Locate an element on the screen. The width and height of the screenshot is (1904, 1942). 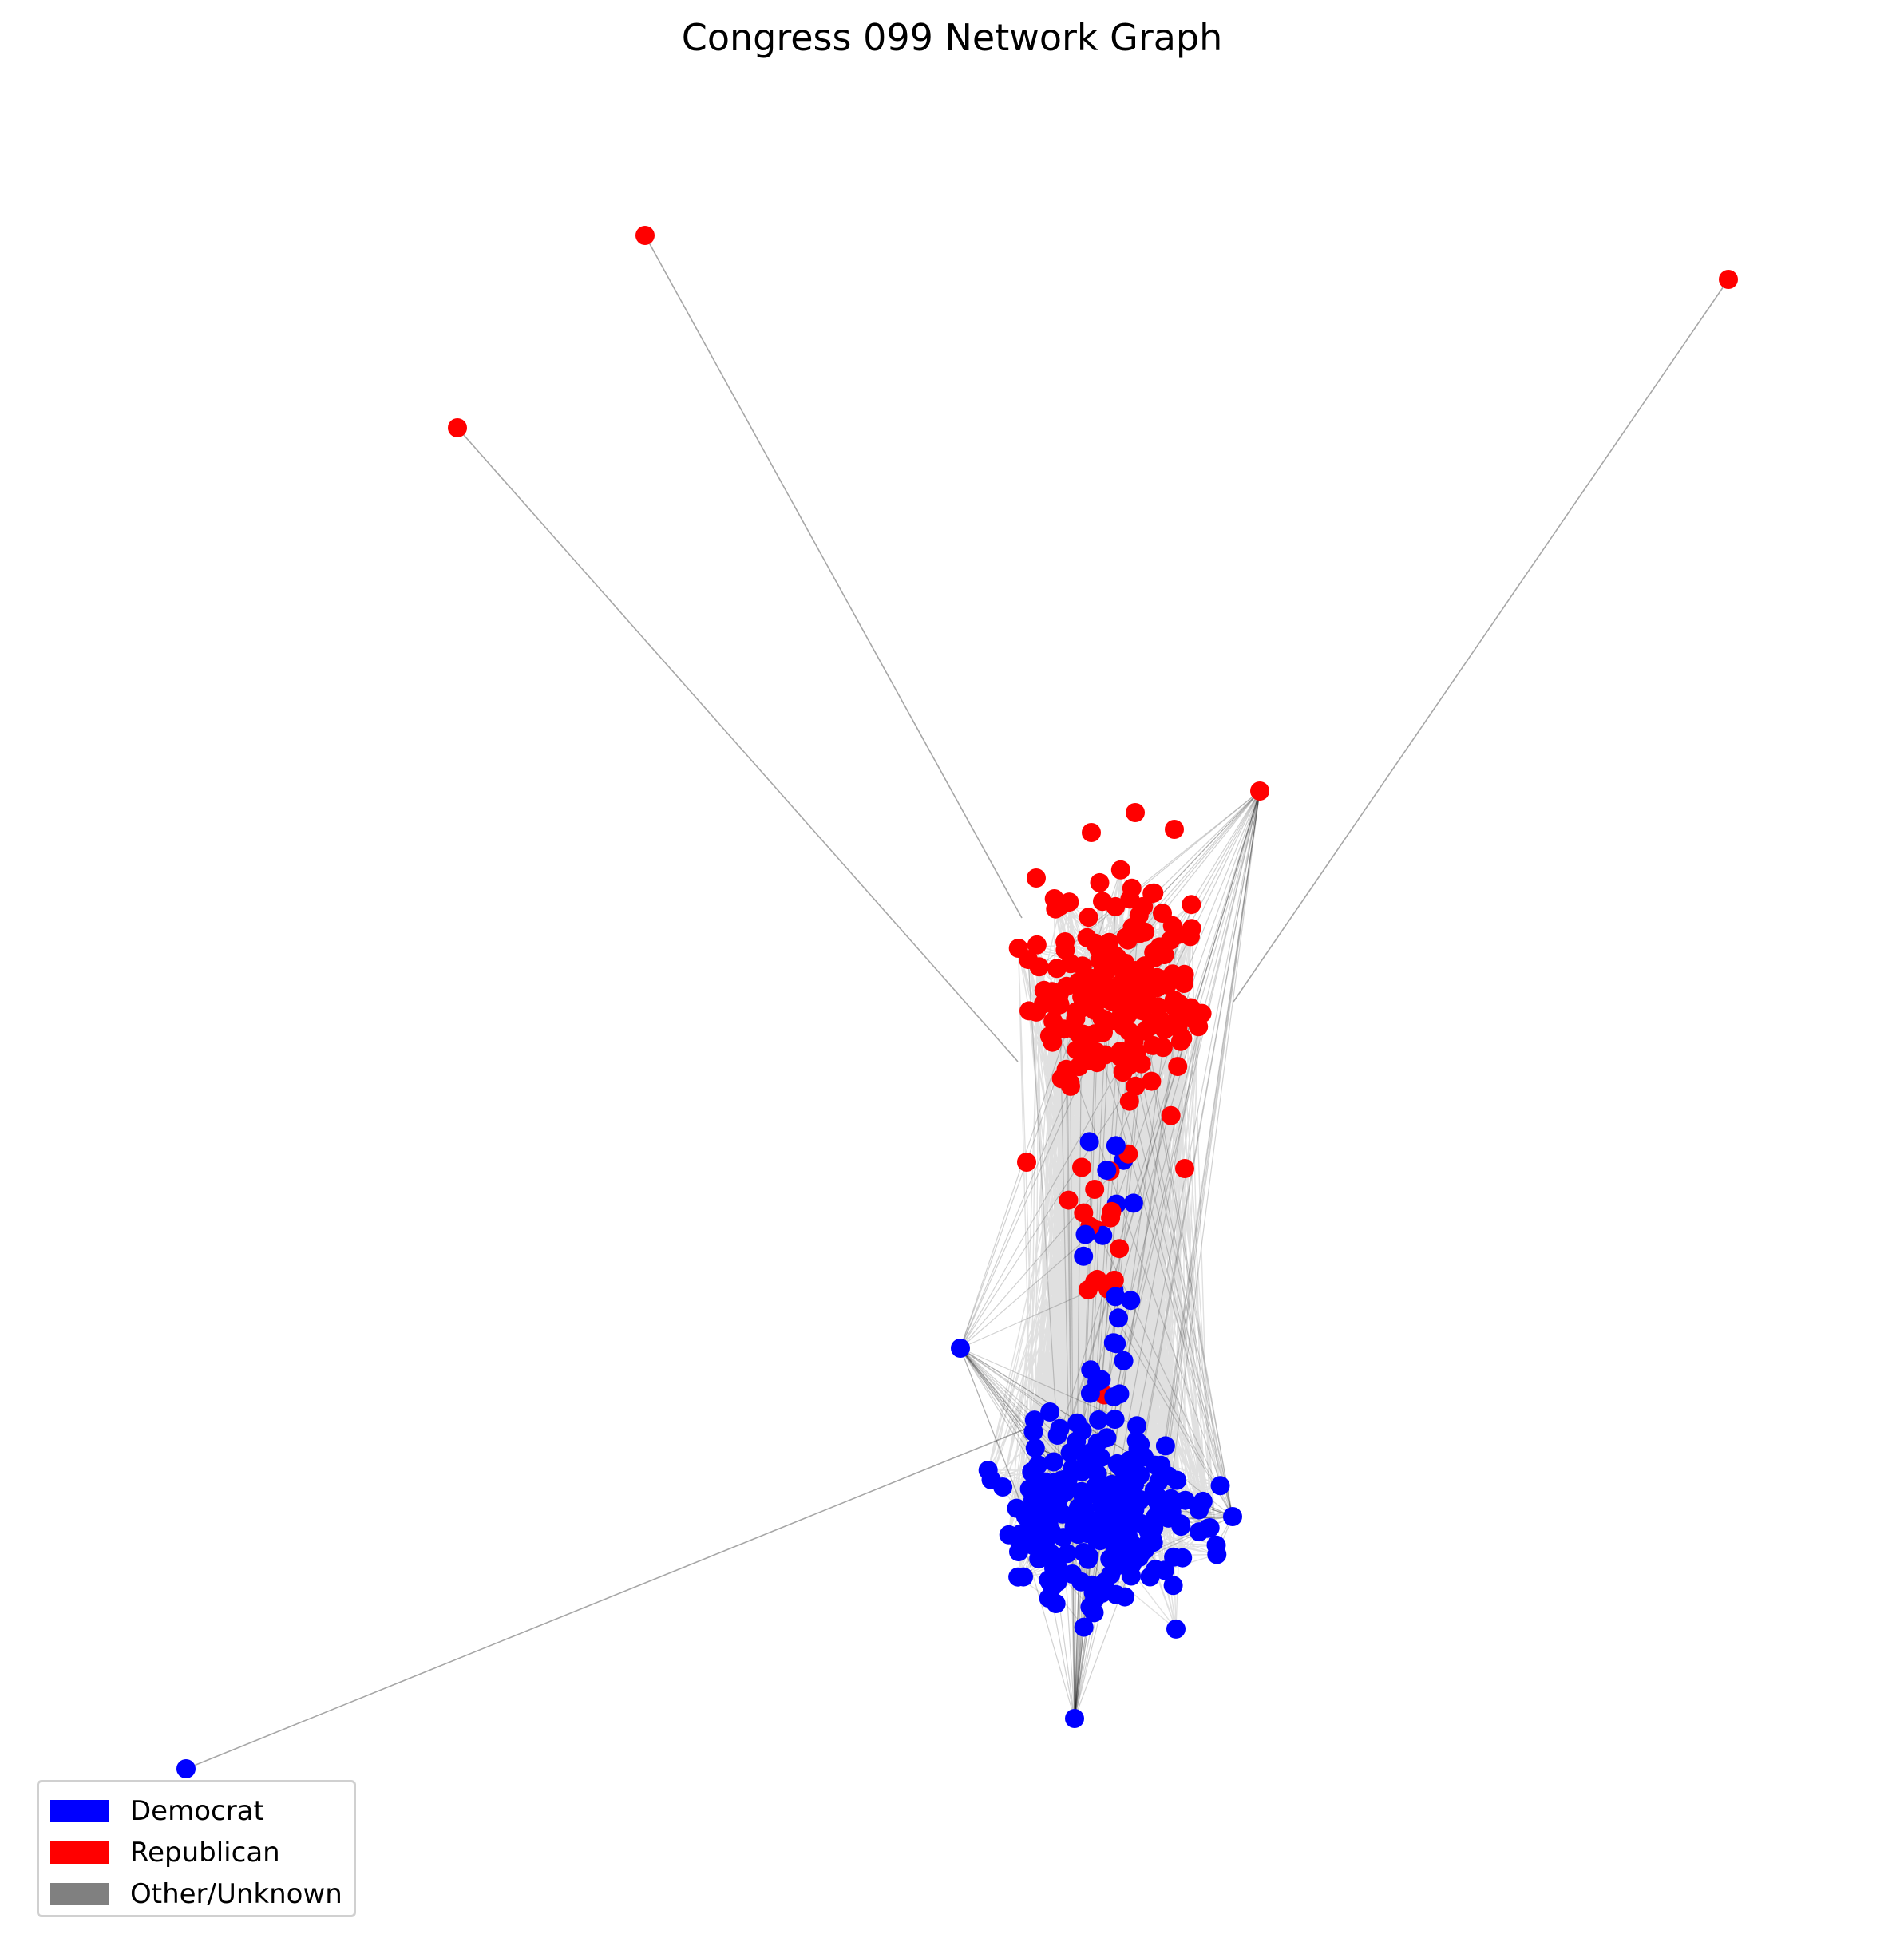
legend-label-democrat: Democrat is located at coordinates (197, 1811).